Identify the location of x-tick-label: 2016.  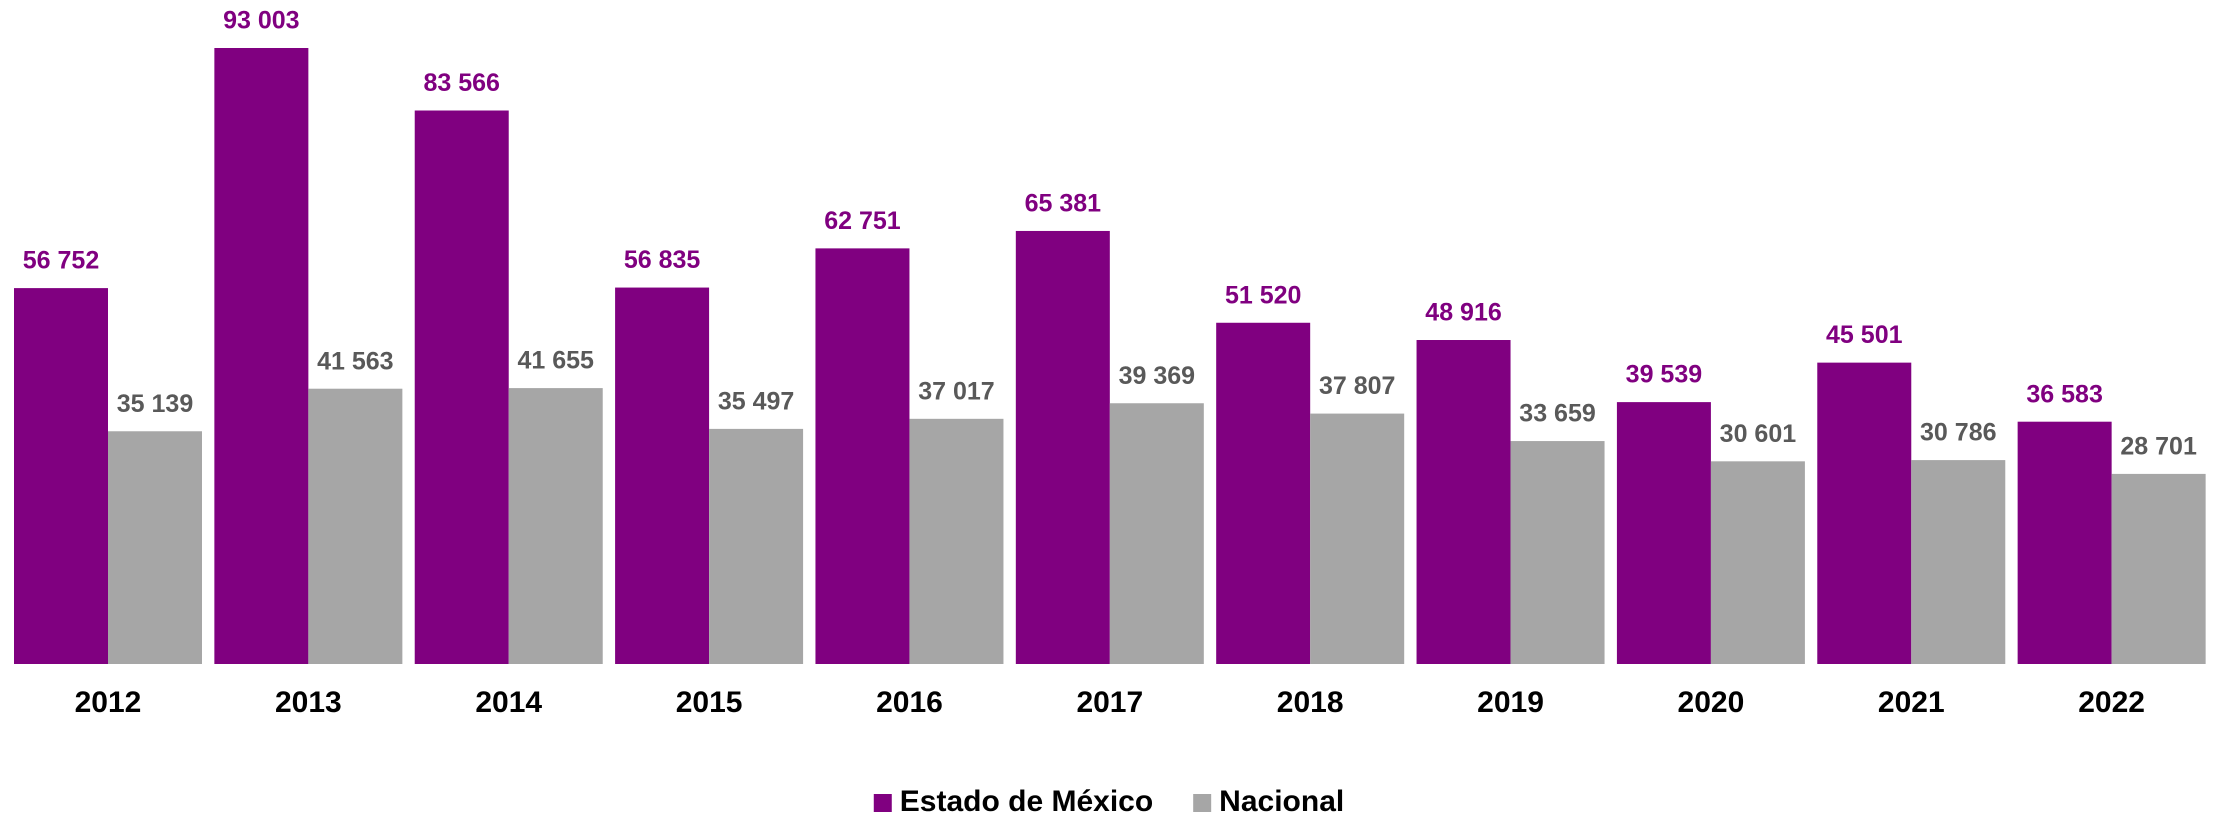
(909, 702).